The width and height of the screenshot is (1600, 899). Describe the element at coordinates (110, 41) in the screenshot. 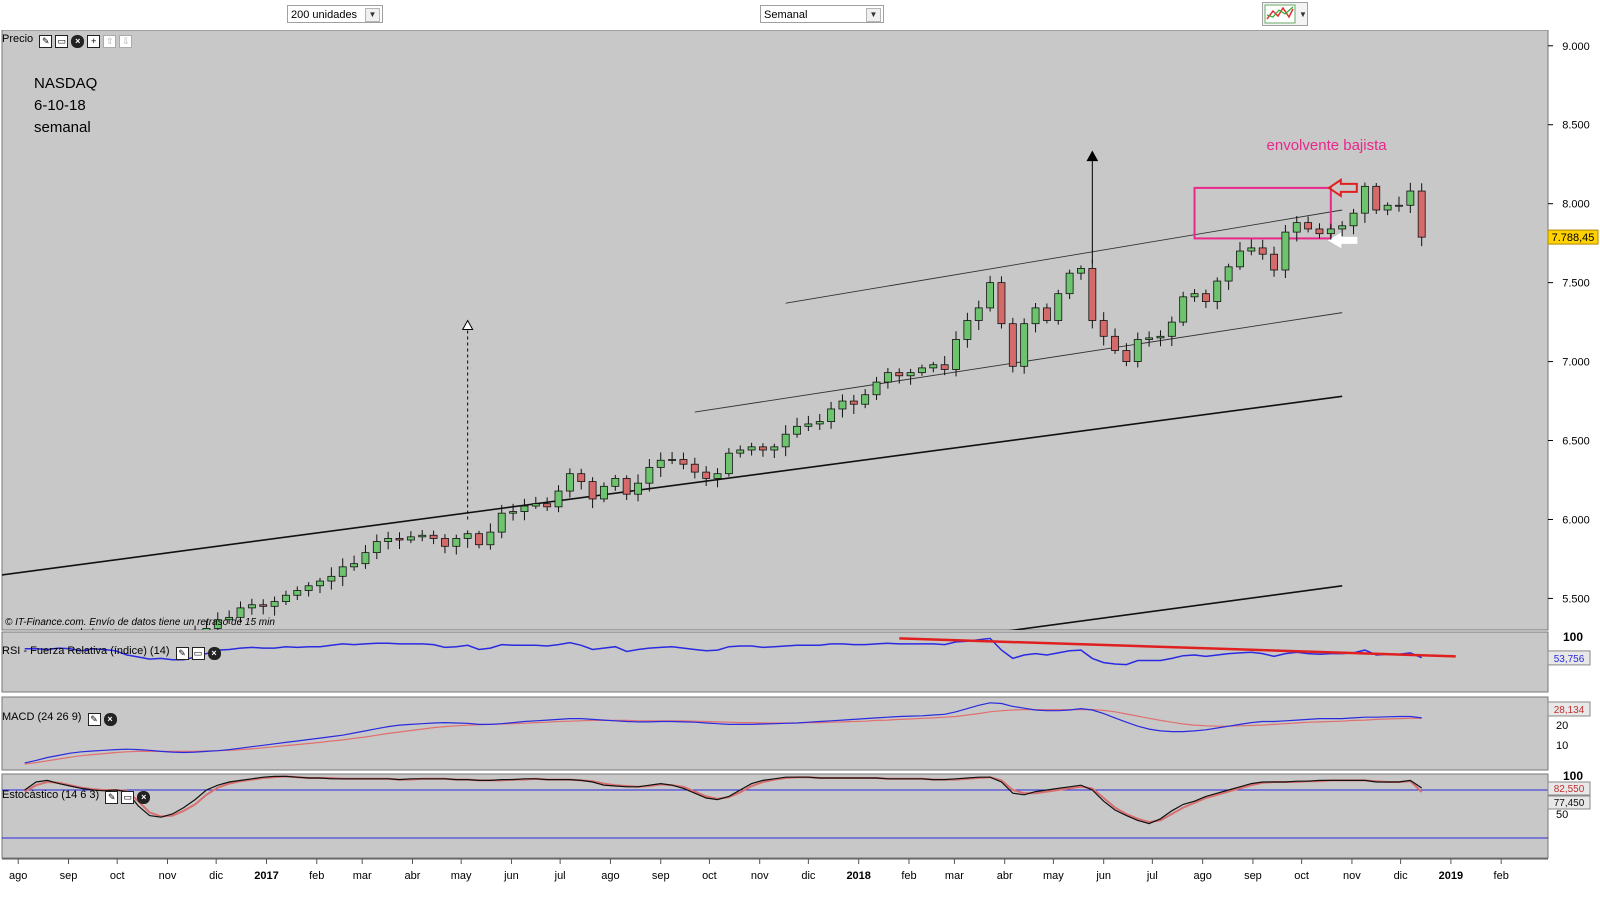

I see `move-up-icon: ⇧` at that location.